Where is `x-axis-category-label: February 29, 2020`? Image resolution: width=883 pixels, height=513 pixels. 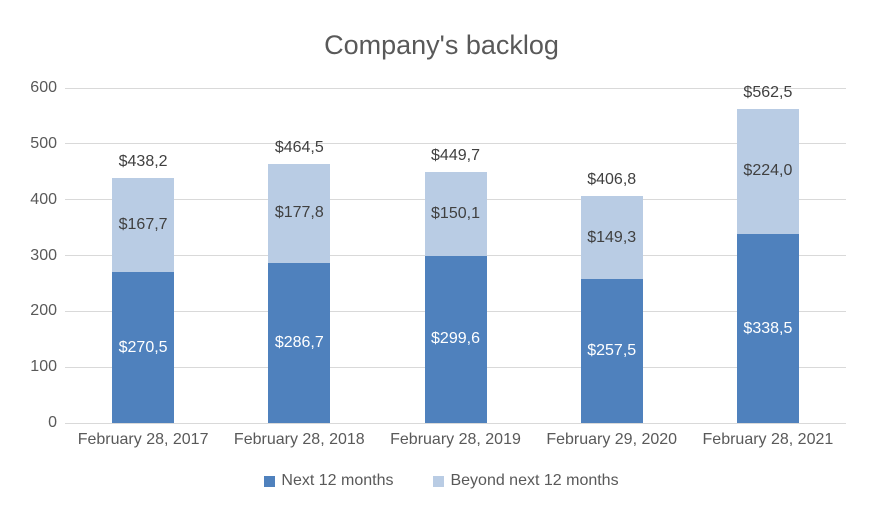 x-axis-category-label: February 29, 2020 is located at coordinates (612, 439).